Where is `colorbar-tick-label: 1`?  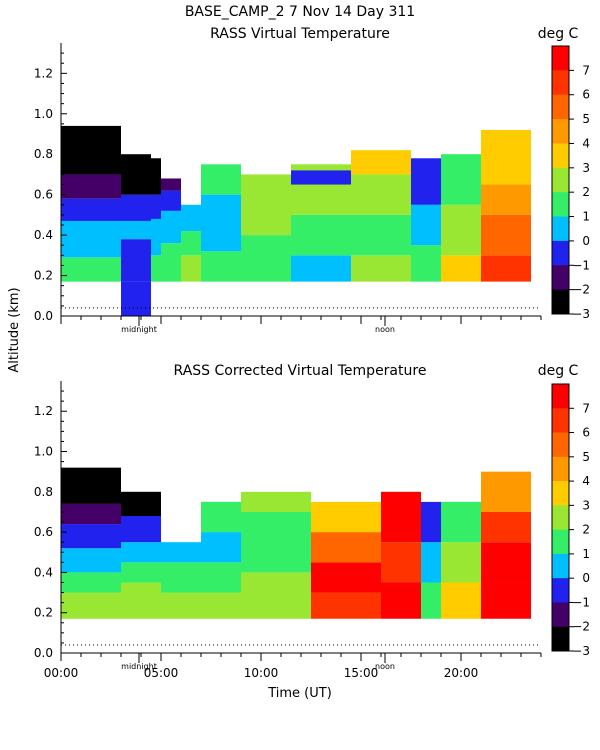 colorbar-tick-label: 1 is located at coordinates (586, 217).